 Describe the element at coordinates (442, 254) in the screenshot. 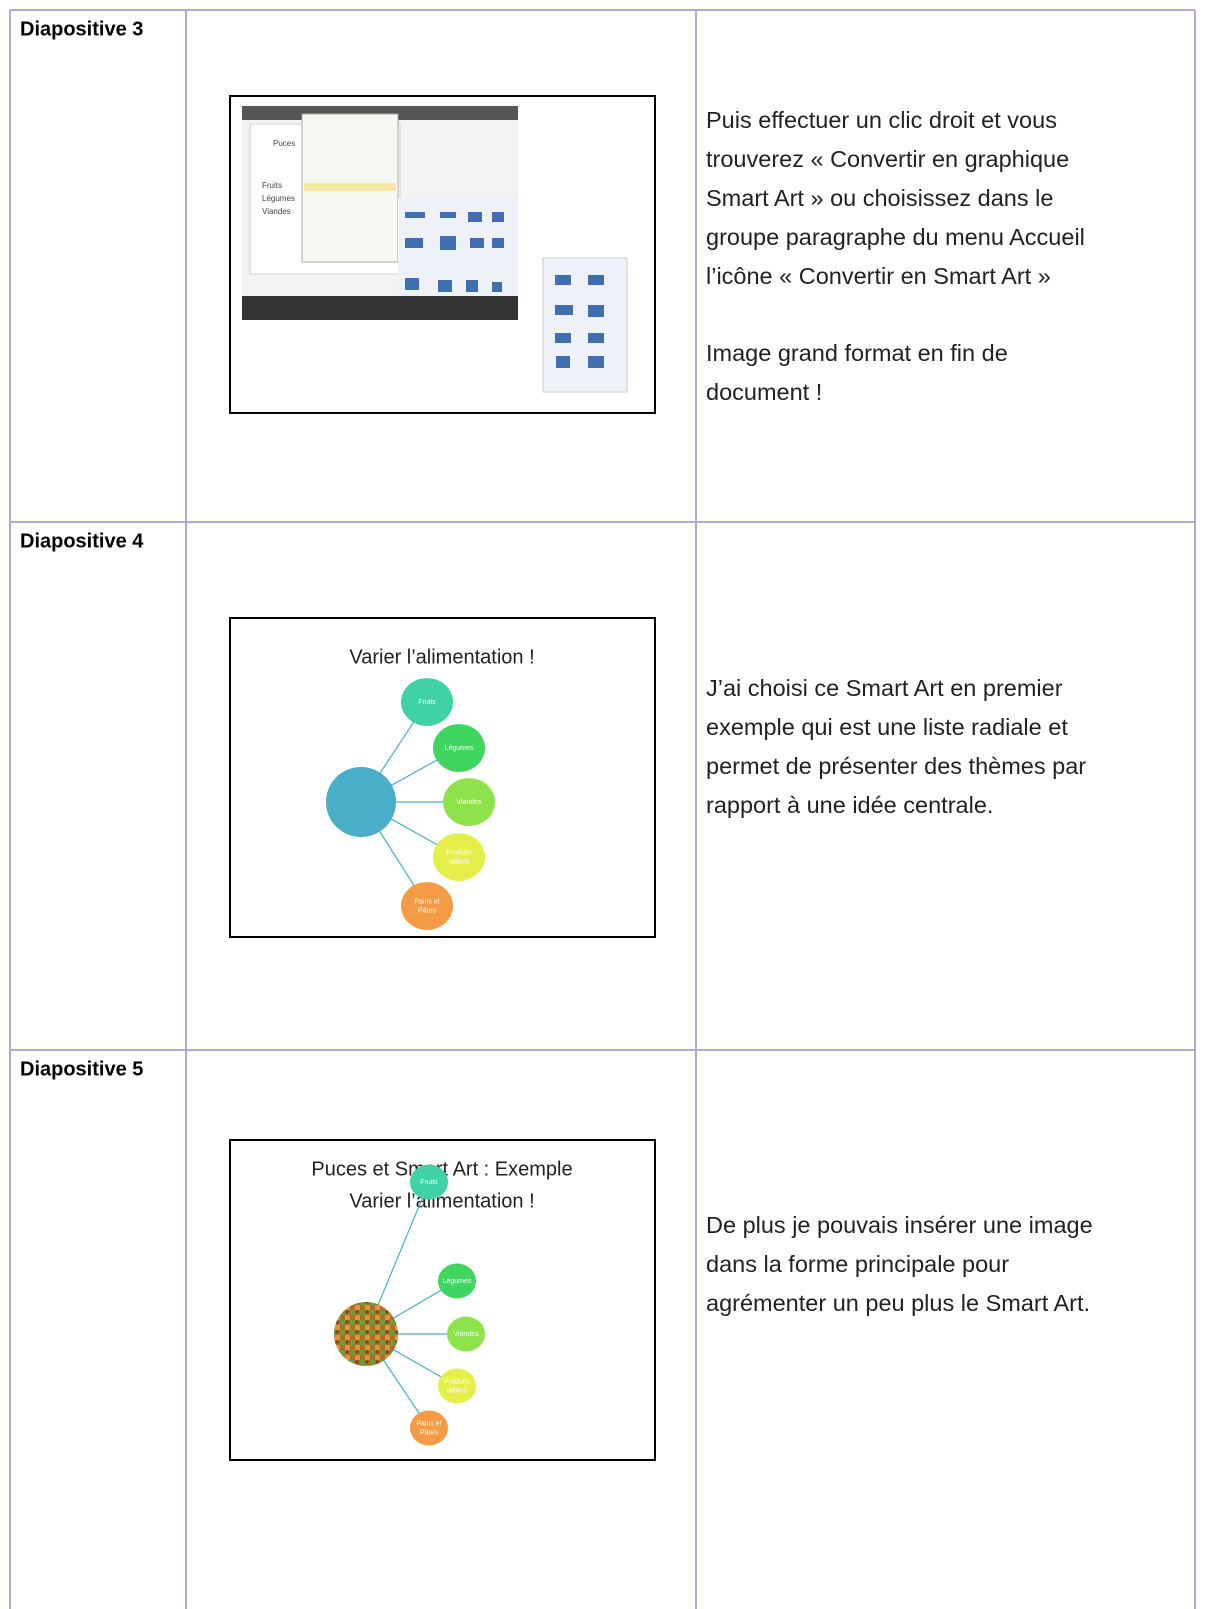

I see `screenshot-slide` at that location.